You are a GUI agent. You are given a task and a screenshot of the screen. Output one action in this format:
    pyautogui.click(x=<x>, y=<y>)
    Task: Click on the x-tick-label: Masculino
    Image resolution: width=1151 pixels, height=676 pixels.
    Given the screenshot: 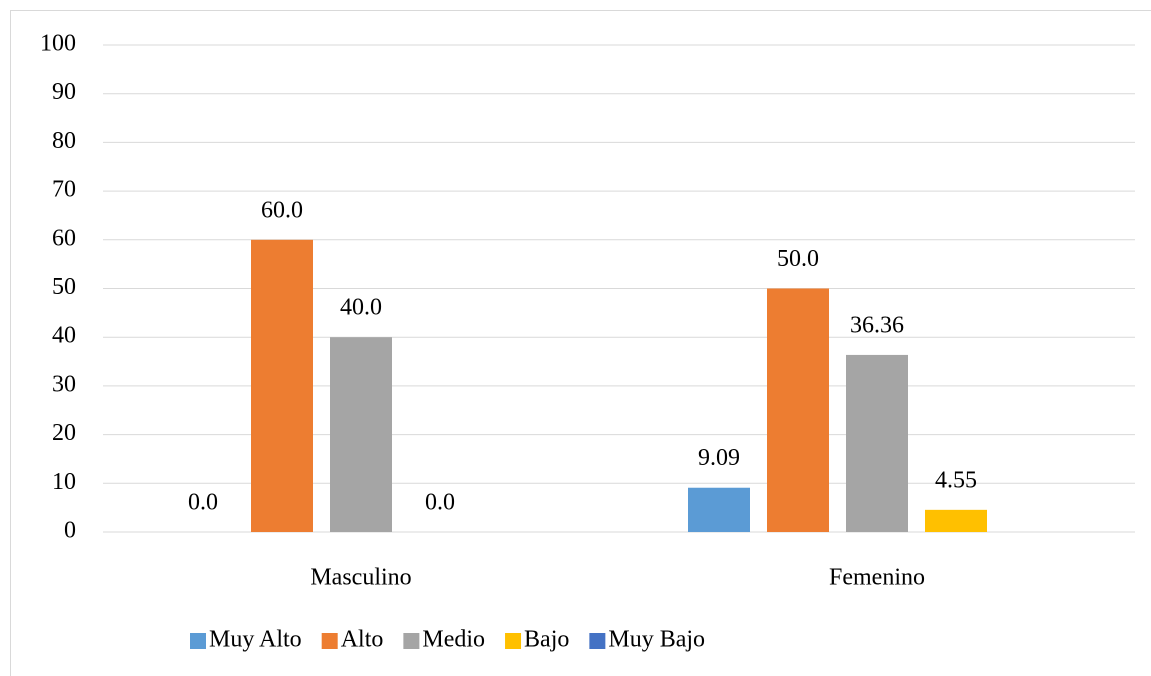 What is the action you would take?
    pyautogui.click(x=360, y=578)
    